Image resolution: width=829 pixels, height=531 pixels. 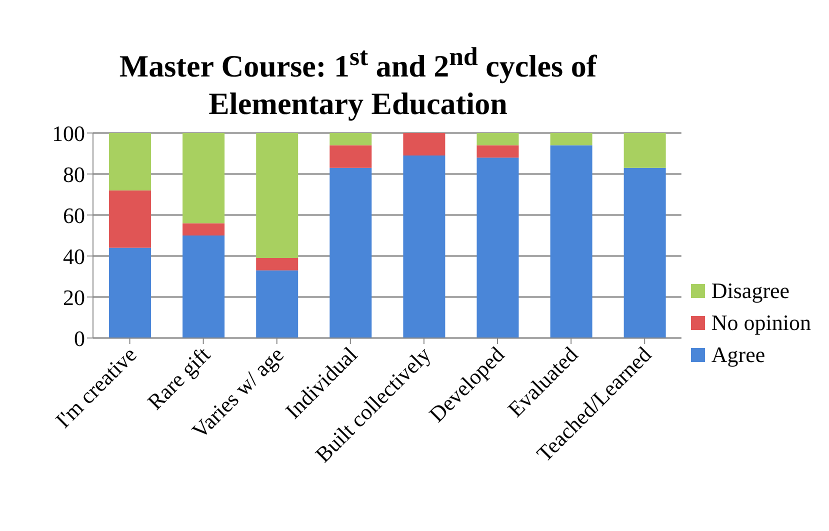 I want to click on y-tick-label: 80, so click(x=74, y=174).